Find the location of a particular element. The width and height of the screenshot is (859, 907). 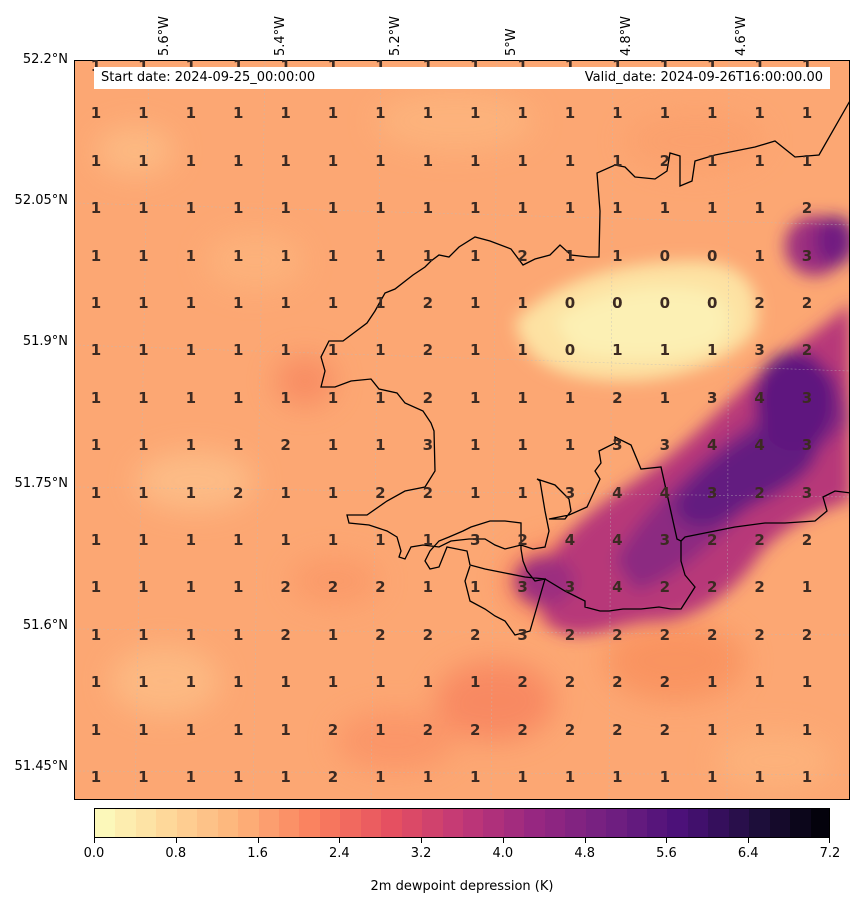

lat-label: 52.2°N is located at coordinates (45, 59).